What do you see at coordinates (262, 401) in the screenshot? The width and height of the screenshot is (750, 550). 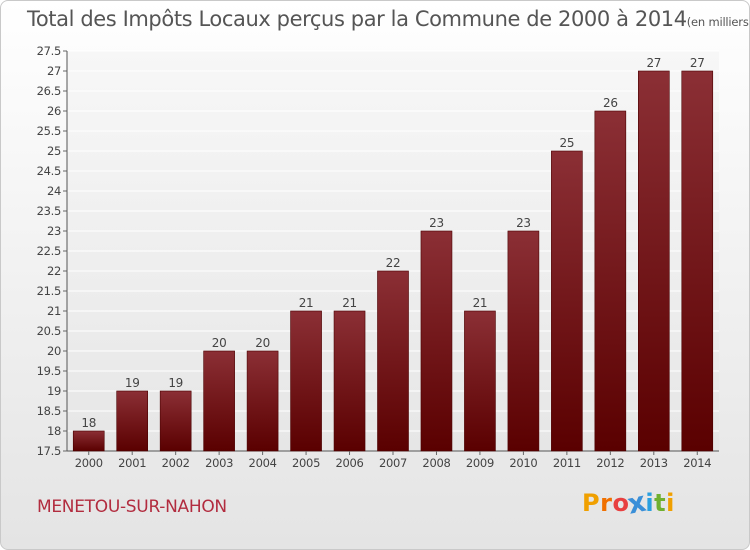 I see `bar-2004` at bounding box center [262, 401].